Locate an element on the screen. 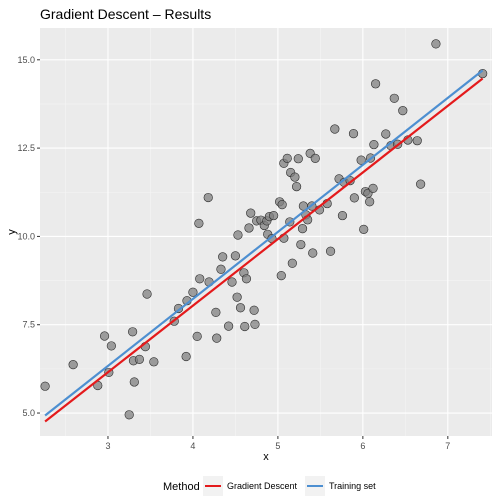  x-tick-label: 4 is located at coordinates (192, 446).